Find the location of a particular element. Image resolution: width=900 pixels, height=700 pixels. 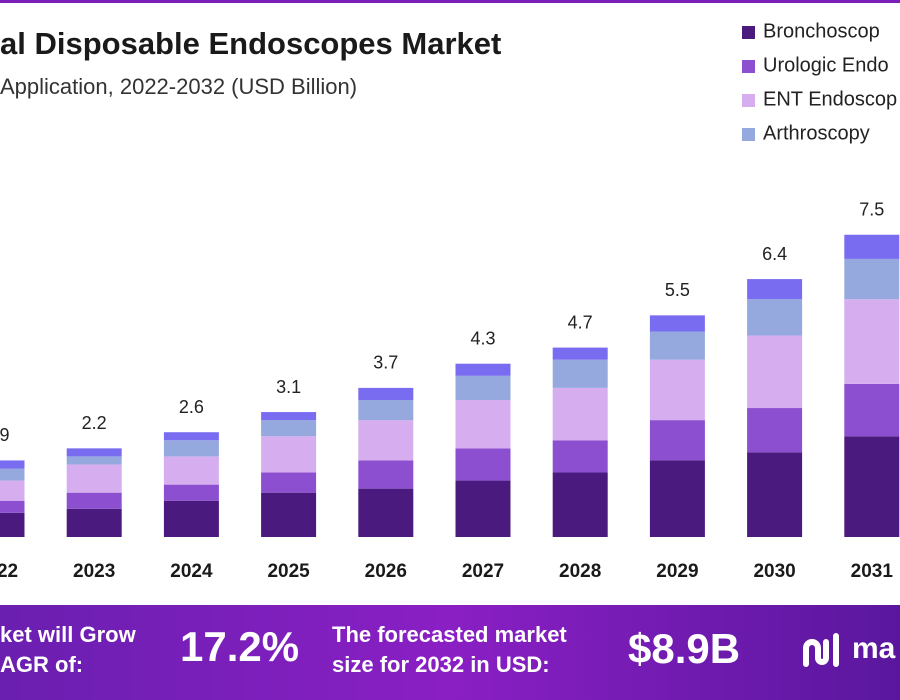

total-label: 4.7 is located at coordinates (580, 322).